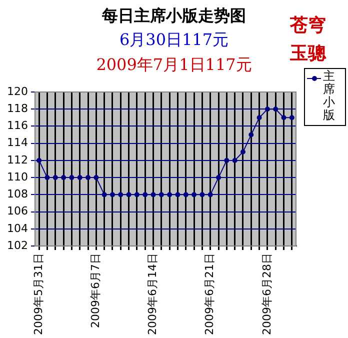 This screenshot has height=338, width=348. Describe the element at coordinates (17, 125) in the screenshot. I see `y-tick-label: 116` at that location.